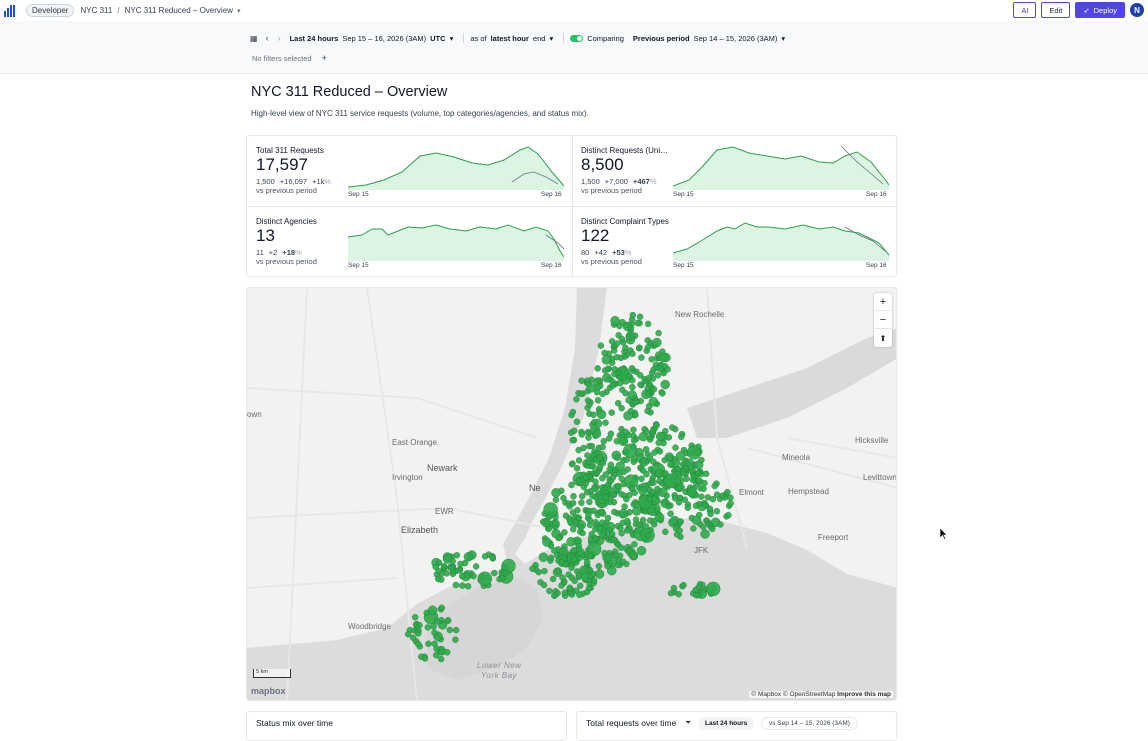  What do you see at coordinates (577, 38) in the screenshot?
I see `comparing-toggle` at bounding box center [577, 38].